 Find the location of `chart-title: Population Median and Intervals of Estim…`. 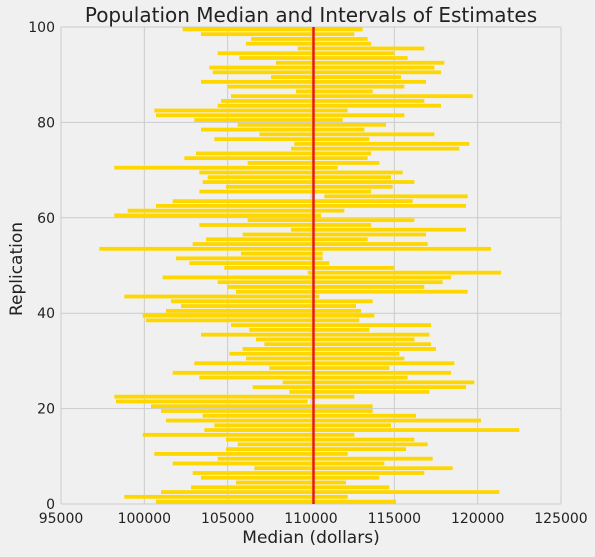

chart-title: Population Median and Intervals of Estim… is located at coordinates (311, 15).